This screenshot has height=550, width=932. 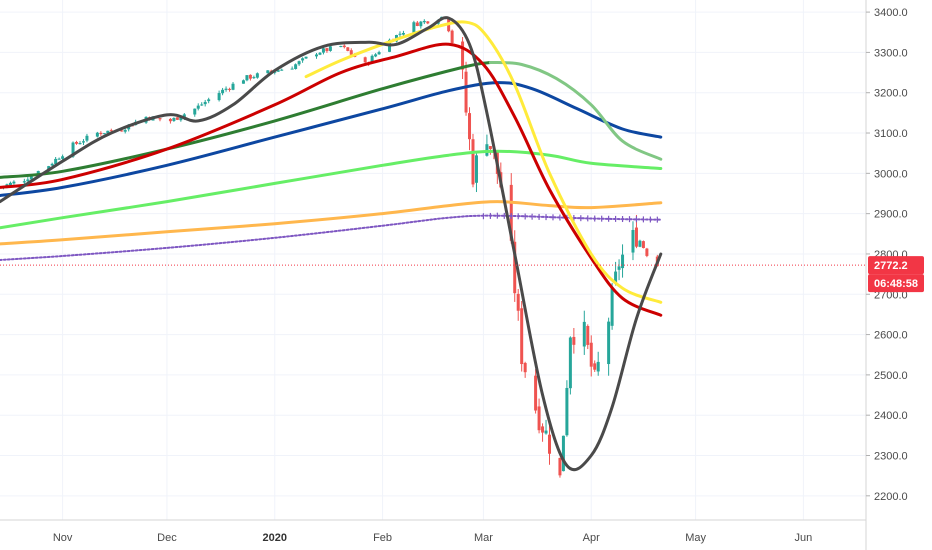 I want to click on y-tick-label: 3000.0, so click(x=891, y=174).